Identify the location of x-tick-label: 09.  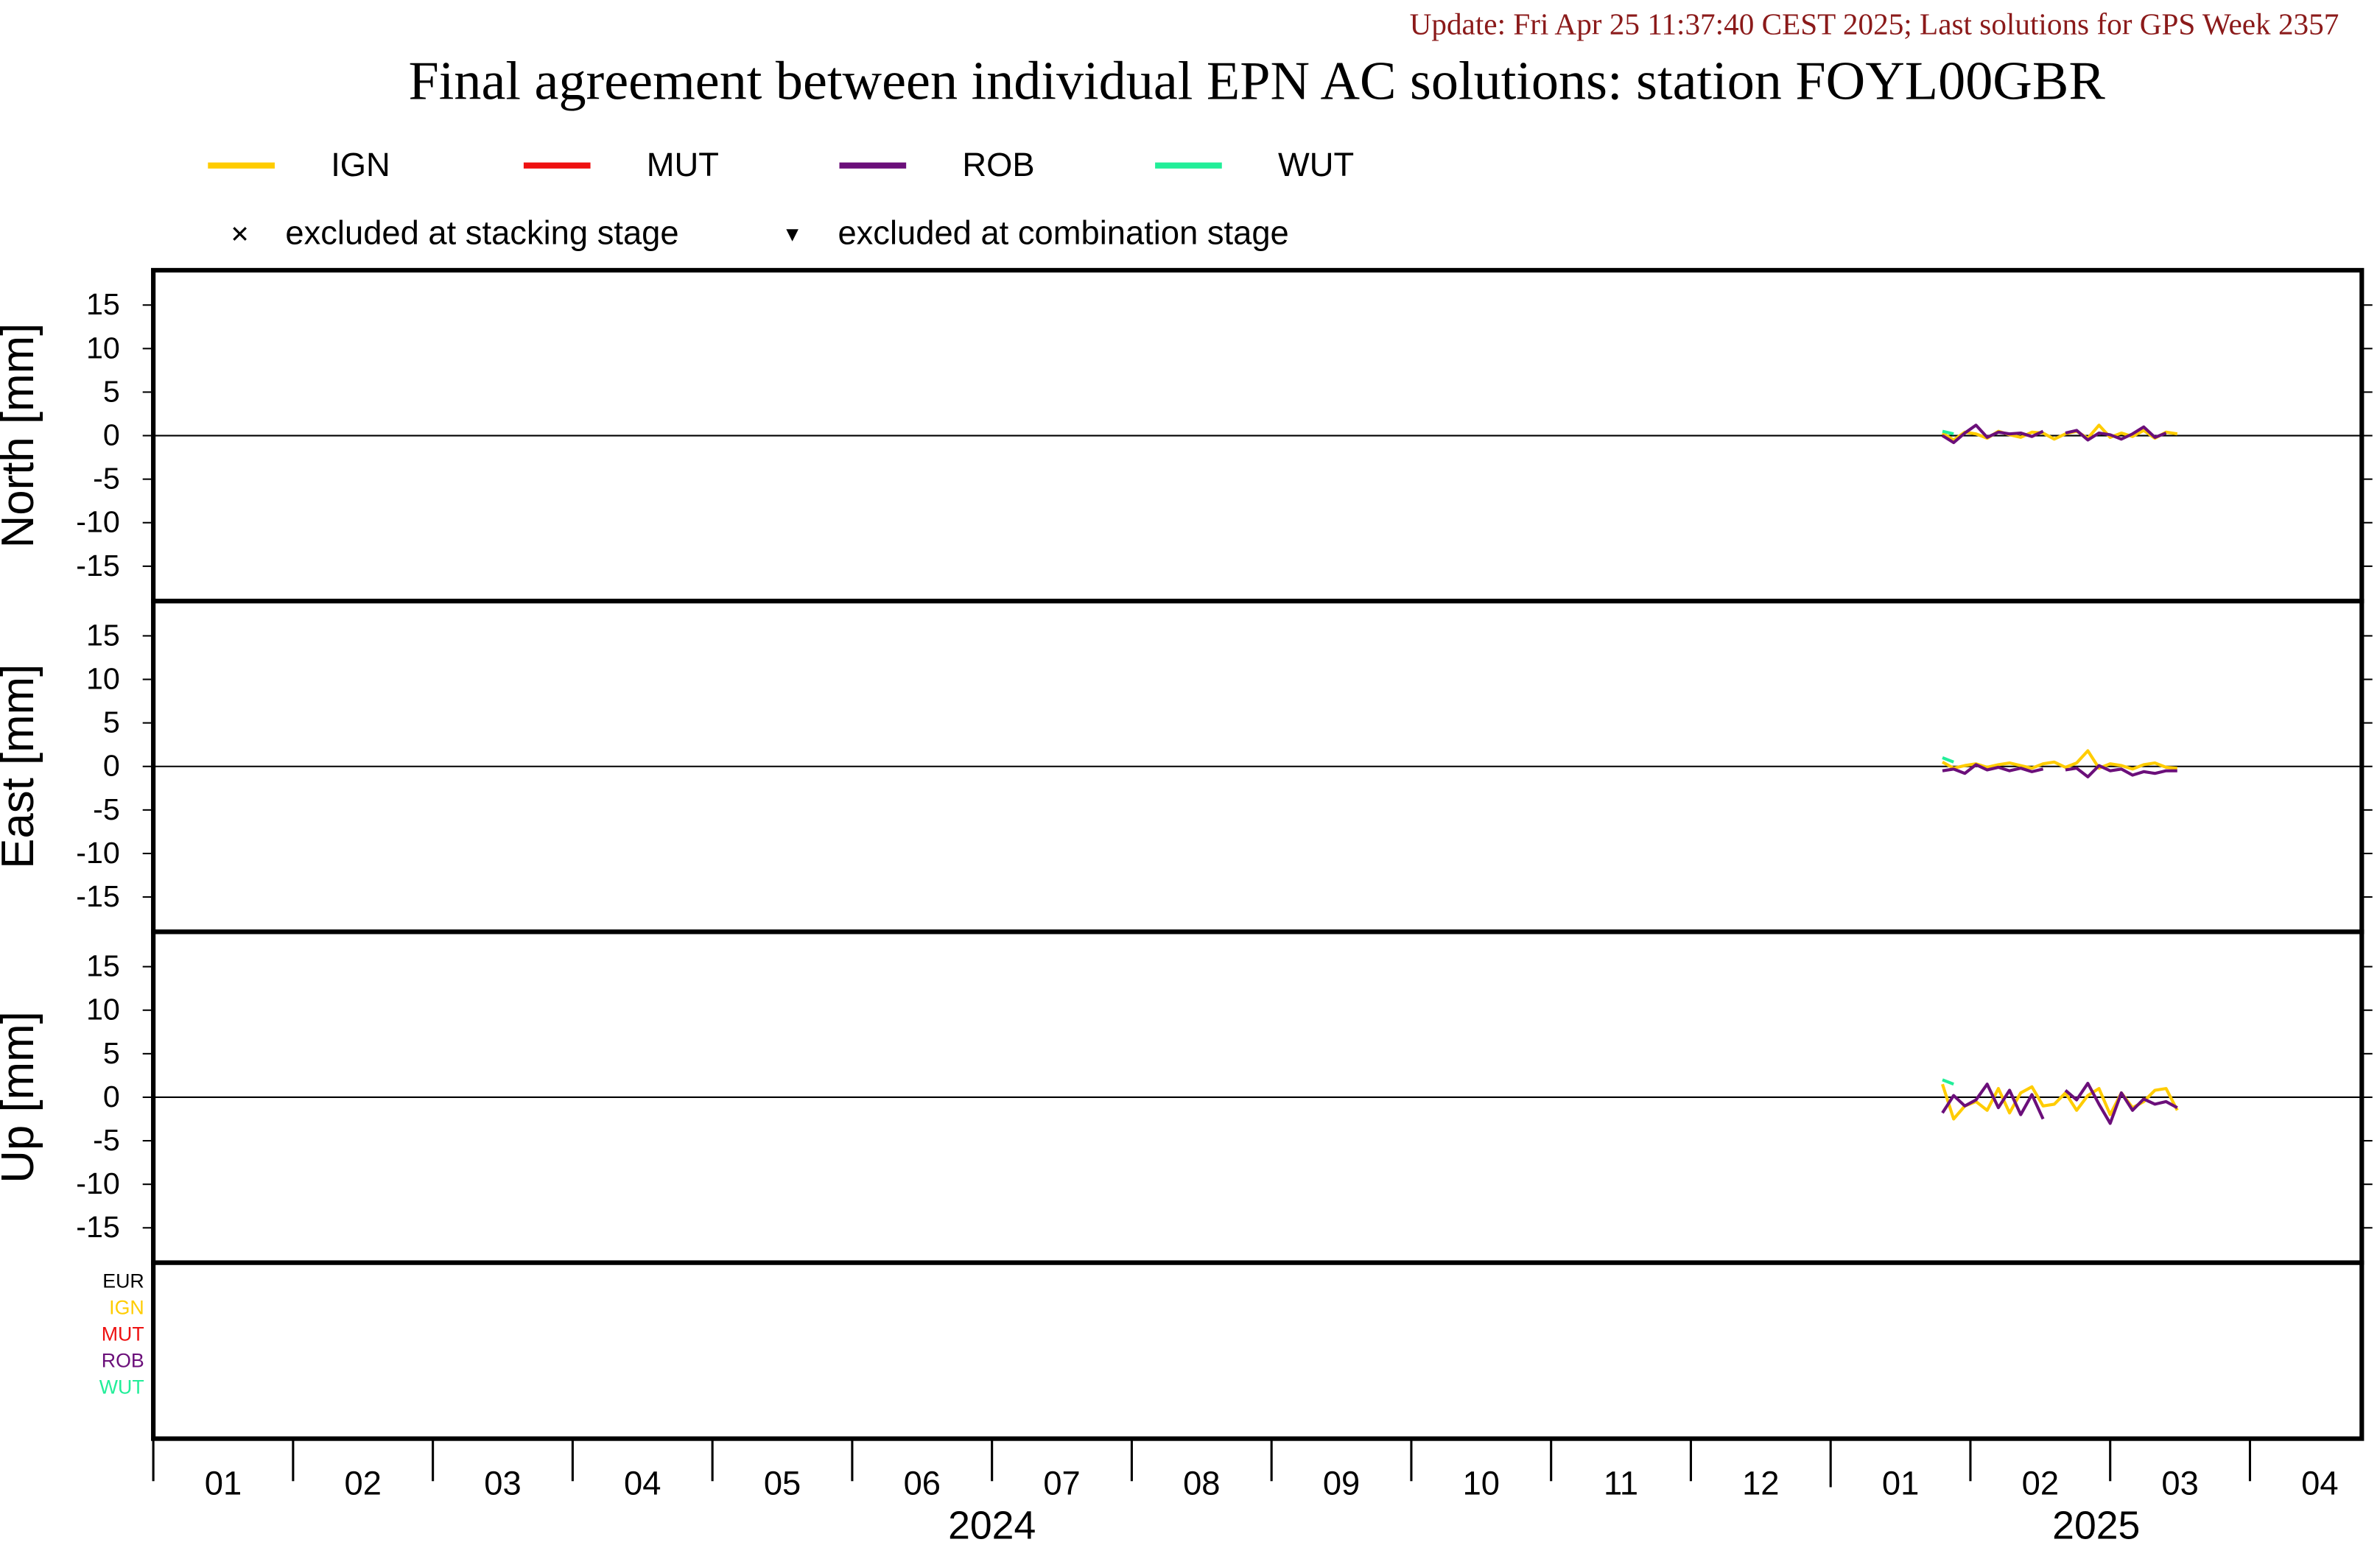
(1341, 1483).